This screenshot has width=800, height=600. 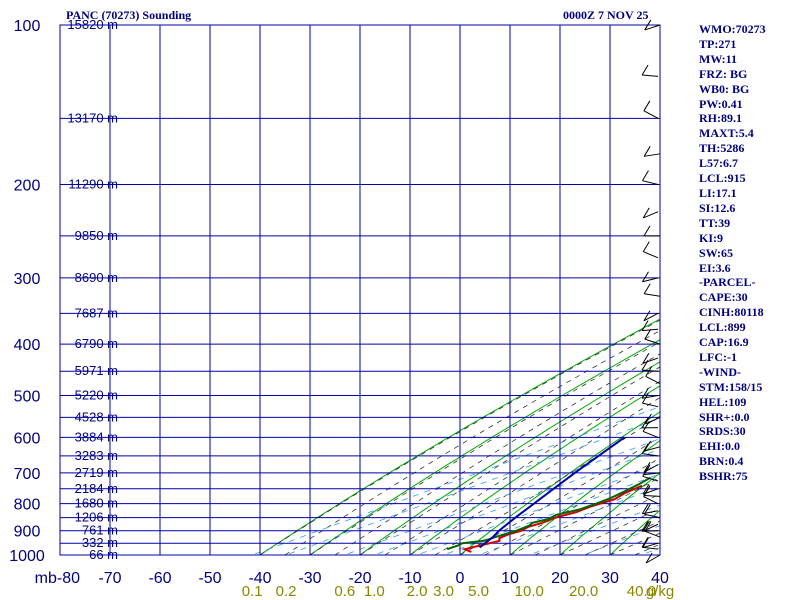 What do you see at coordinates (660, 591) in the screenshot?
I see `mixing-ratio-unit: g/kg` at bounding box center [660, 591].